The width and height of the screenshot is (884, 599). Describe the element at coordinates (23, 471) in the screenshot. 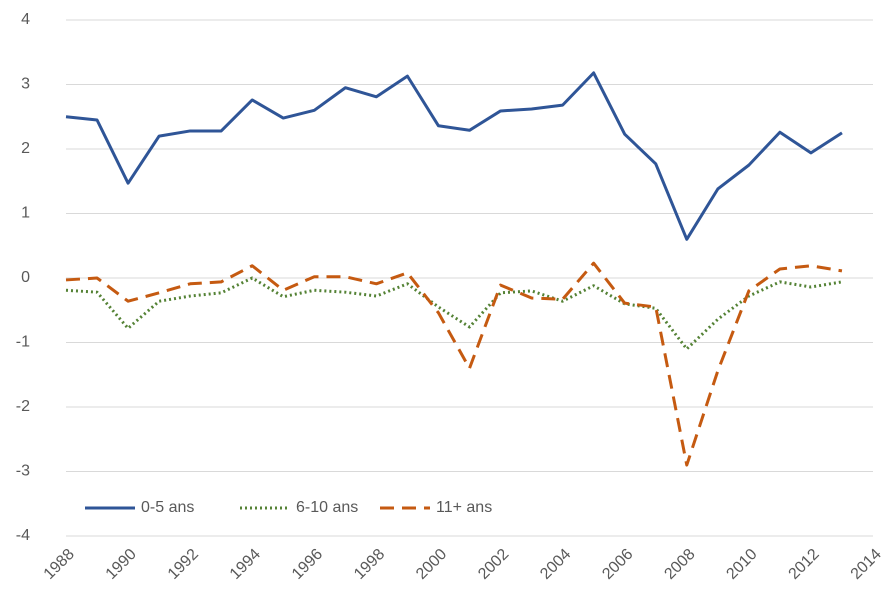

I see `y-tick-label: -3` at that location.